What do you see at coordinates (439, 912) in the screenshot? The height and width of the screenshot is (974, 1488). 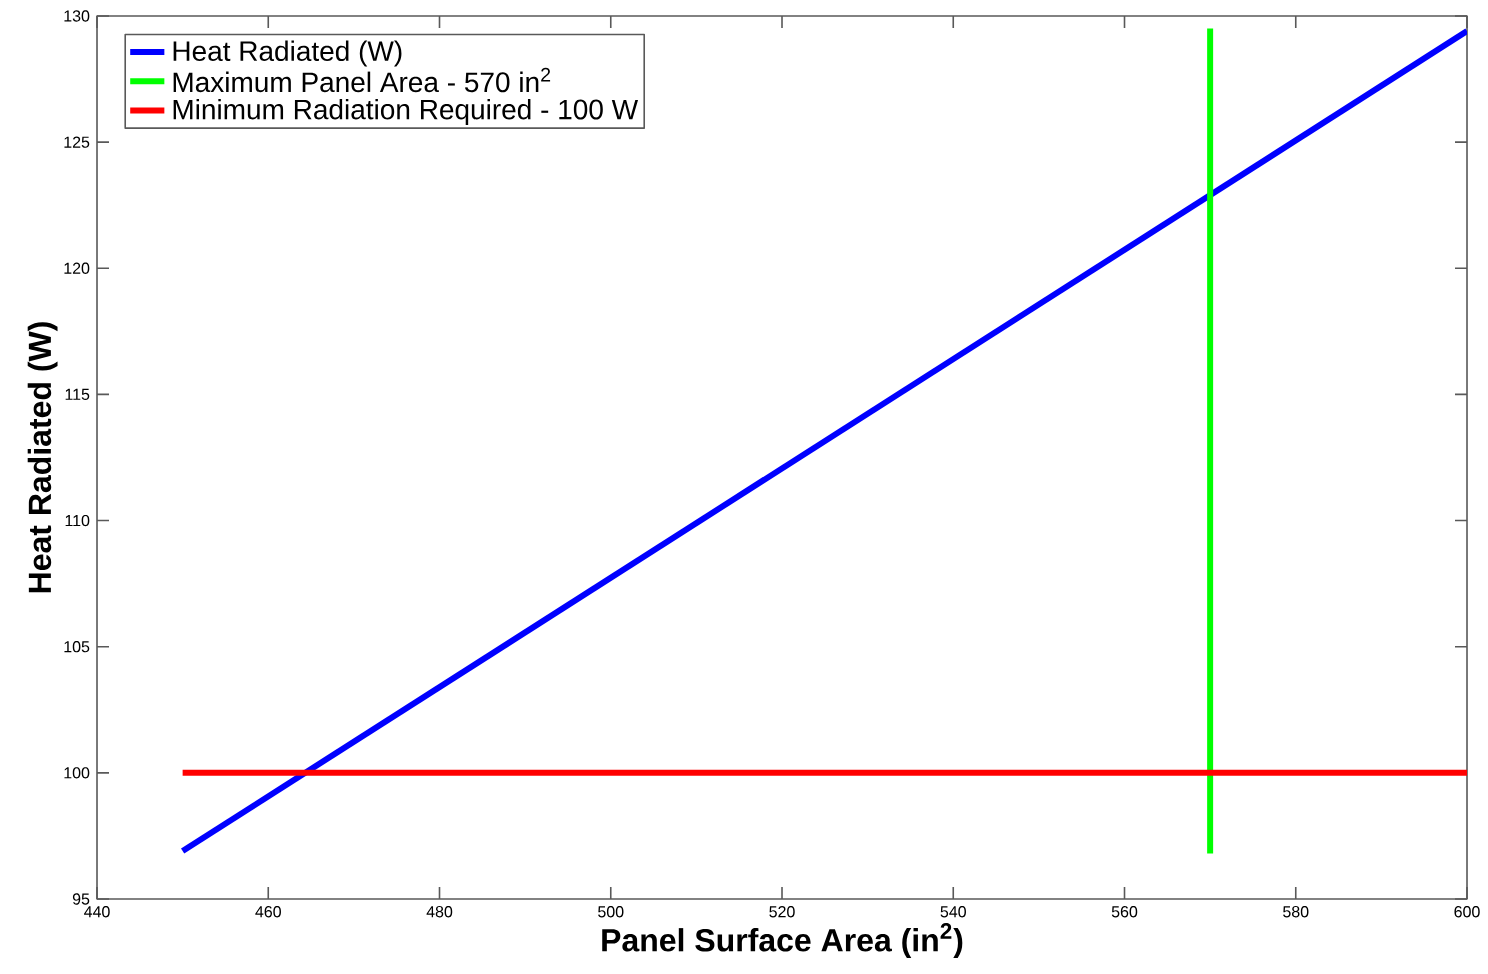 I see `x-tick-label: 480` at bounding box center [439, 912].